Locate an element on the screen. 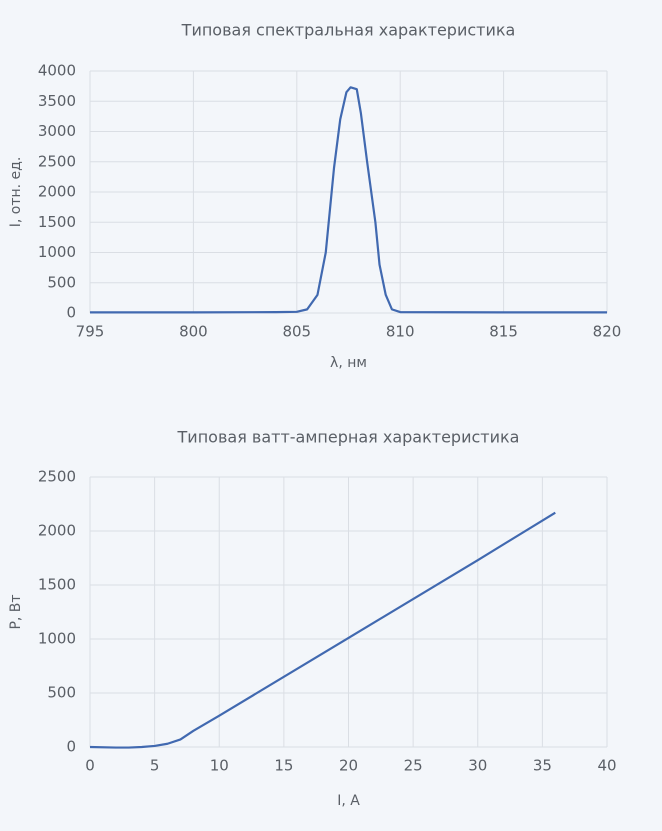 This screenshot has width=662, height=831. x-tick-label: 30 is located at coordinates (477, 766).